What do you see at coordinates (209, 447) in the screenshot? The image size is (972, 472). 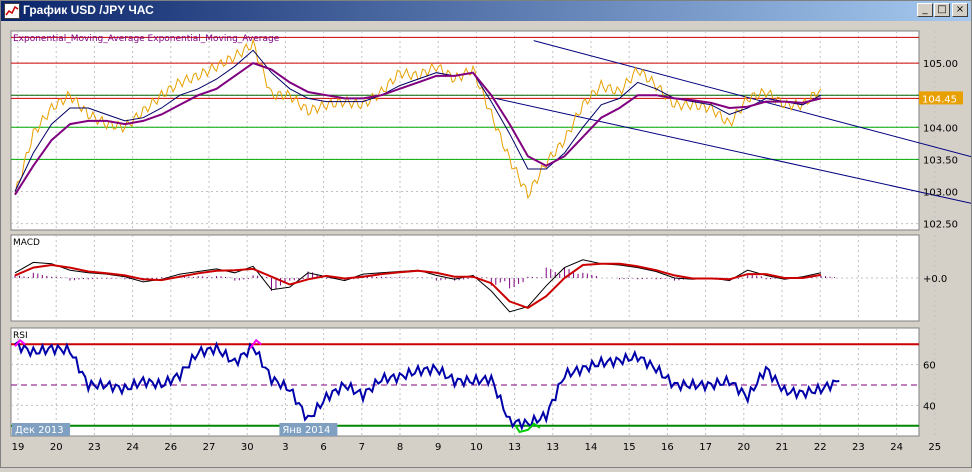 I see `x-tick-label: 27` at bounding box center [209, 447].